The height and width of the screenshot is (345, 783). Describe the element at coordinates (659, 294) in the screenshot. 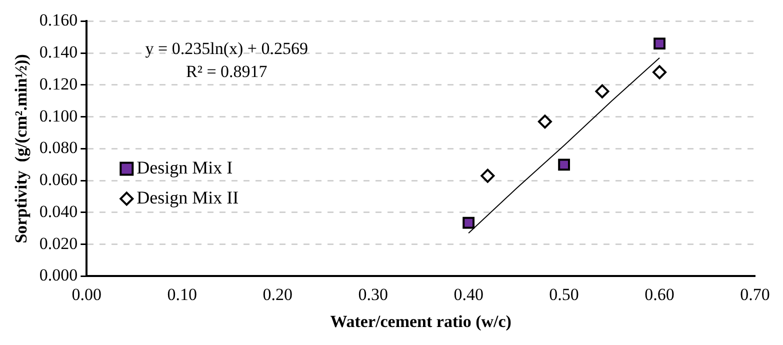

I see `x-tick-label: 0.60` at that location.